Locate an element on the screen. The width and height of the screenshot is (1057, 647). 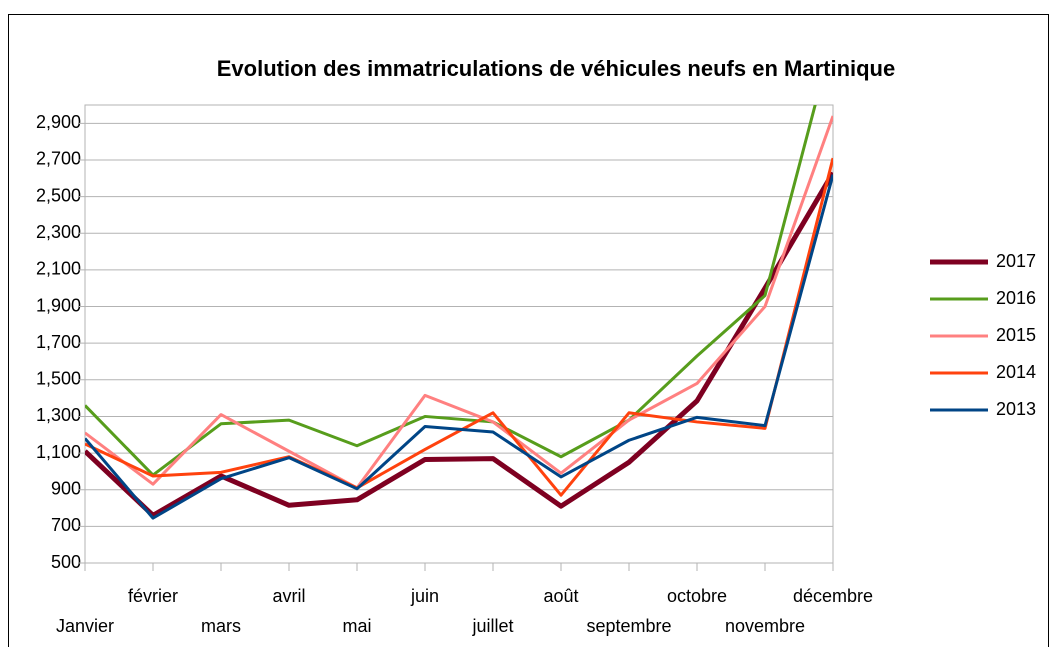
legend-label: 2017 is located at coordinates (1016, 261).